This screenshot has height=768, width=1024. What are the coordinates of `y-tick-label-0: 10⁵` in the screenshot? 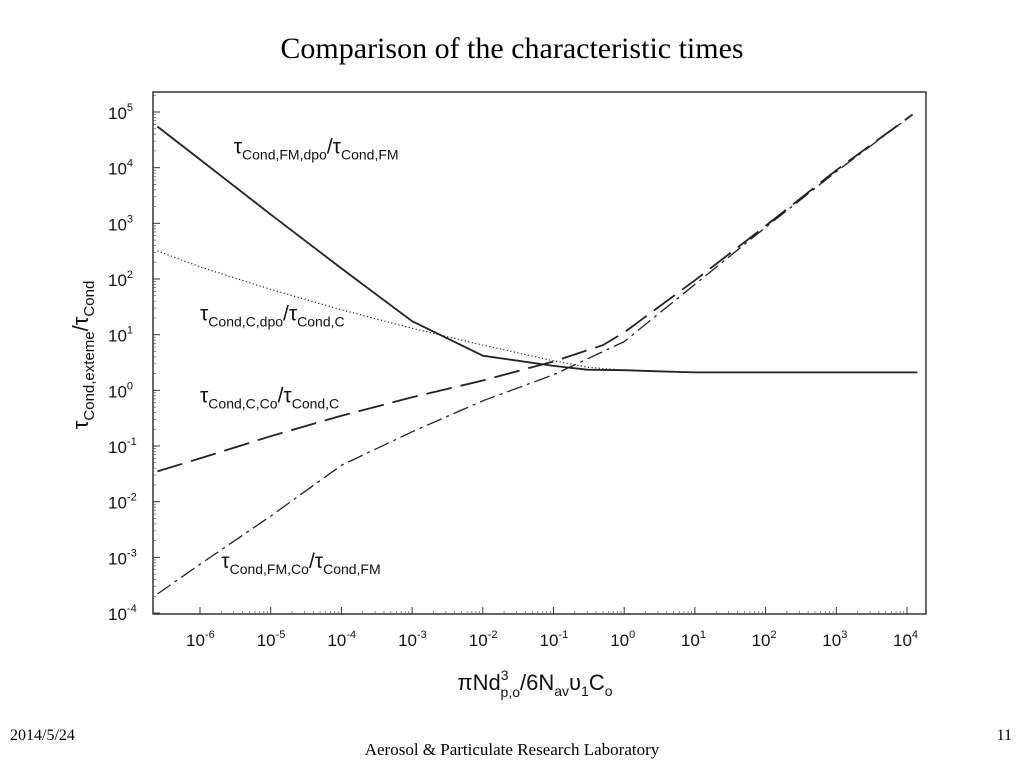 It's located at (120, 112).